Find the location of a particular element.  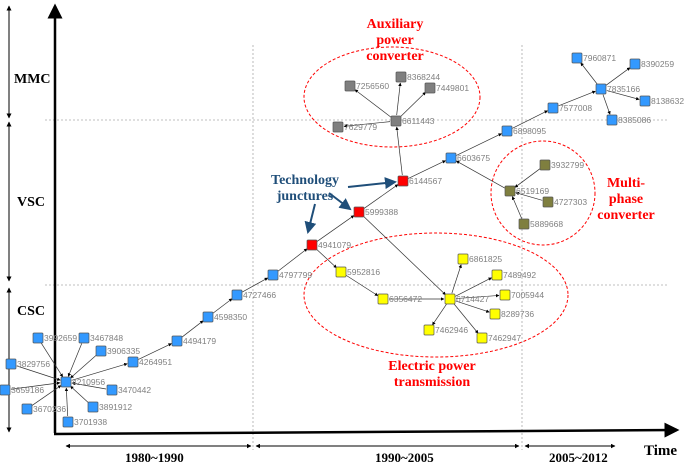

patent-node: 3659186 is located at coordinates (22, 390).